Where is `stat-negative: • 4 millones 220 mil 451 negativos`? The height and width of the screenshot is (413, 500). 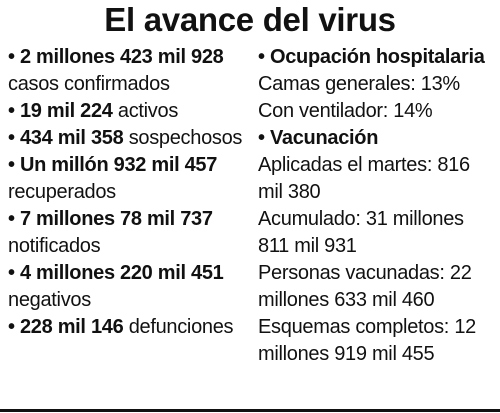
stat-negative: • 4 millones 220 mil 451 negativos is located at coordinates (130, 287).